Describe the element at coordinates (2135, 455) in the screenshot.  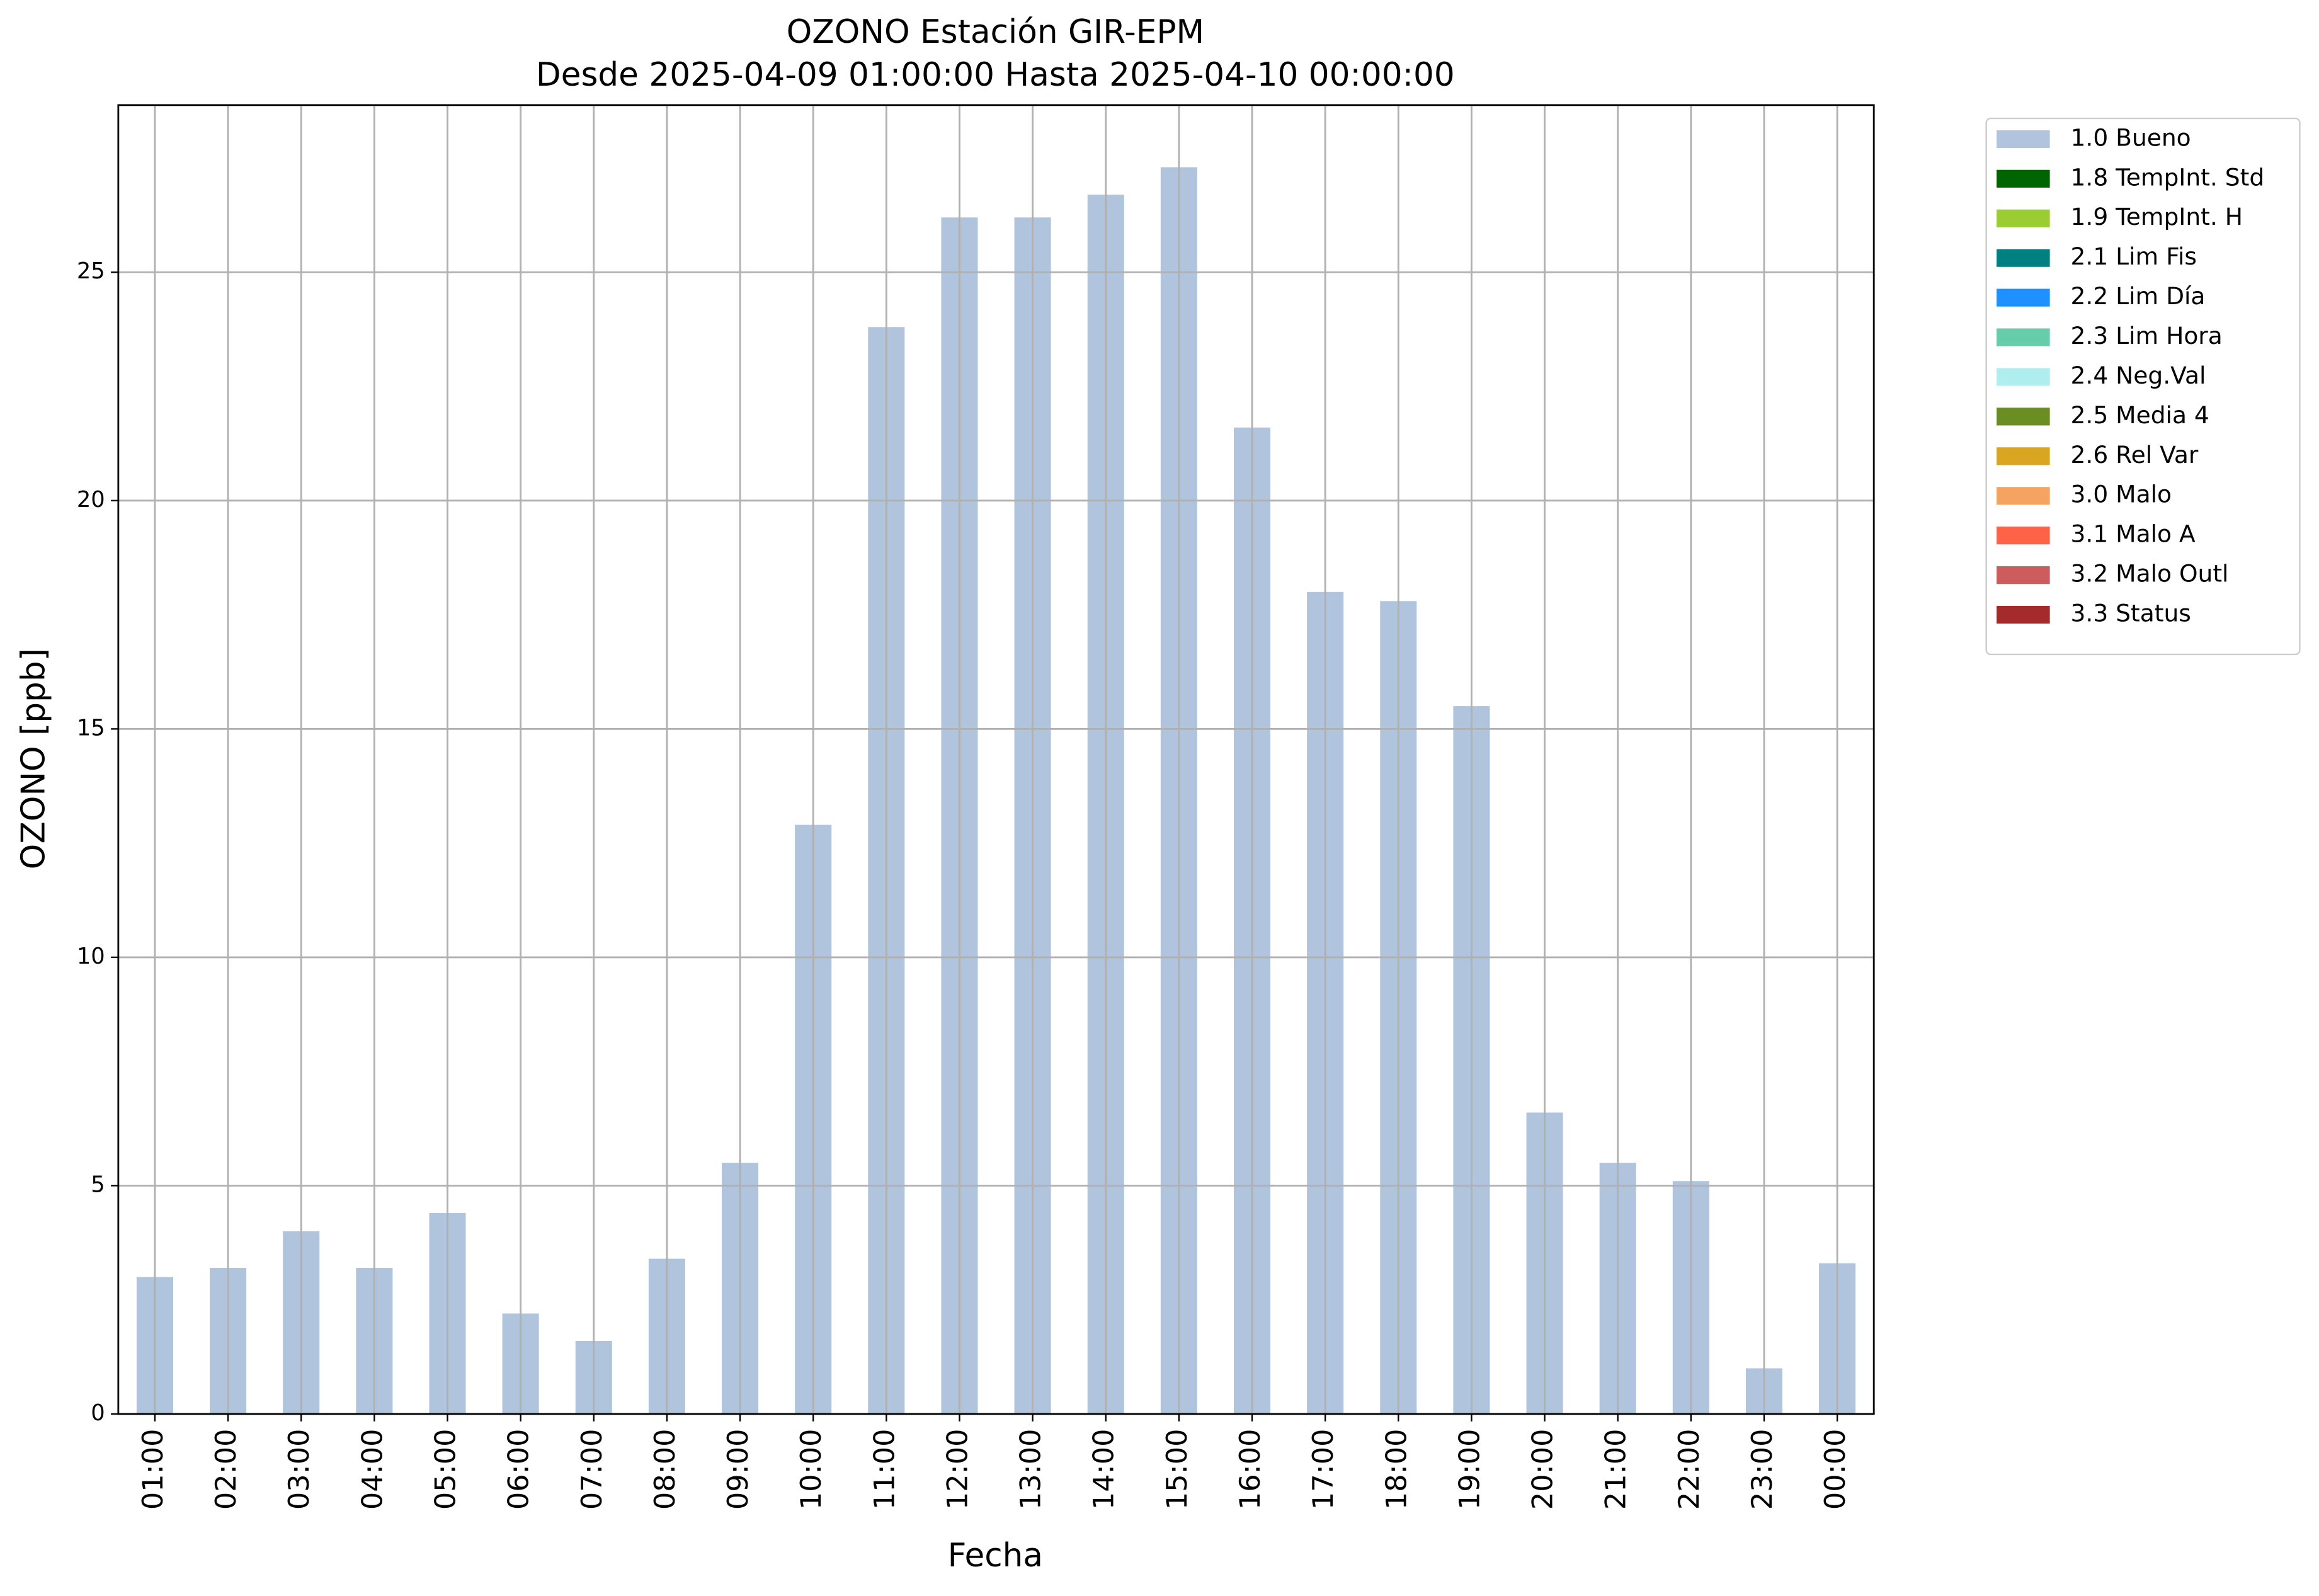
I see `legend-label: 2.6 Rel Var` at that location.